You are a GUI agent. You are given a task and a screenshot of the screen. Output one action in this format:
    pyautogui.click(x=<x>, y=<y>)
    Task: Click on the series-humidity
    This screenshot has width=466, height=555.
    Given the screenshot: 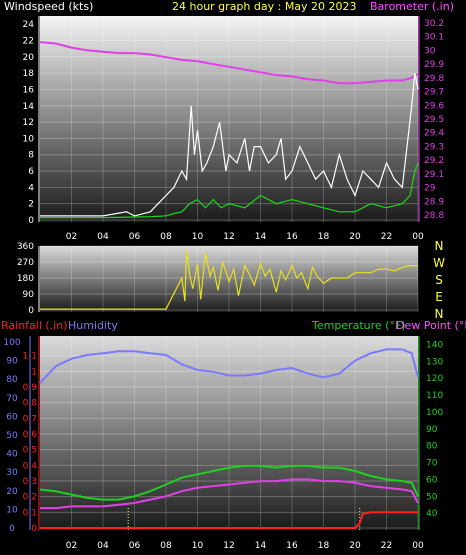 What is the action you would take?
    pyautogui.click(x=229, y=366)
    